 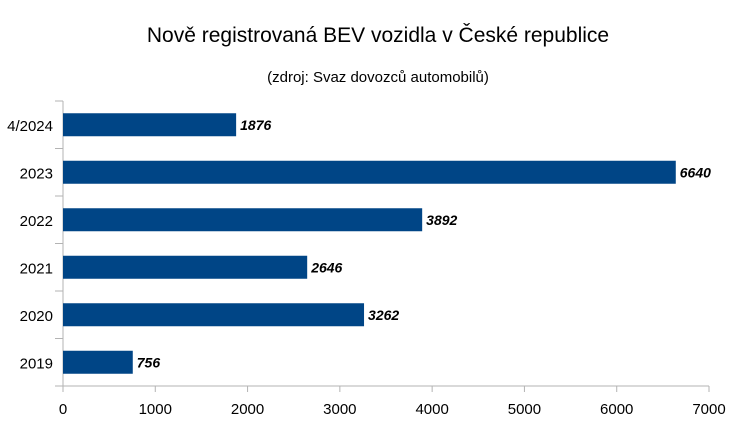 What do you see at coordinates (524, 409) in the screenshot?
I see `x-tick-label: 5000` at bounding box center [524, 409].